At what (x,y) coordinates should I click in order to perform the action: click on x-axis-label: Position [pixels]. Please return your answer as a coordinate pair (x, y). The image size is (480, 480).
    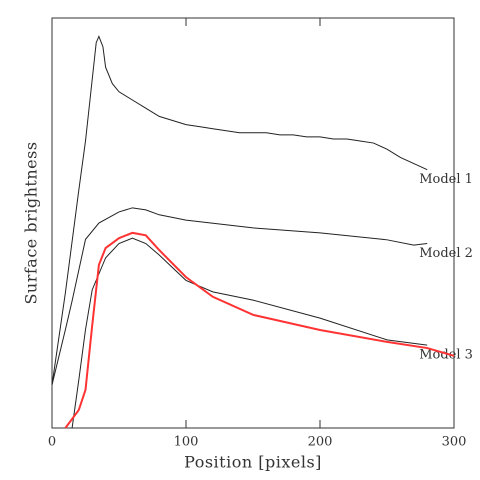
    Looking at the image, I should click on (253, 462).